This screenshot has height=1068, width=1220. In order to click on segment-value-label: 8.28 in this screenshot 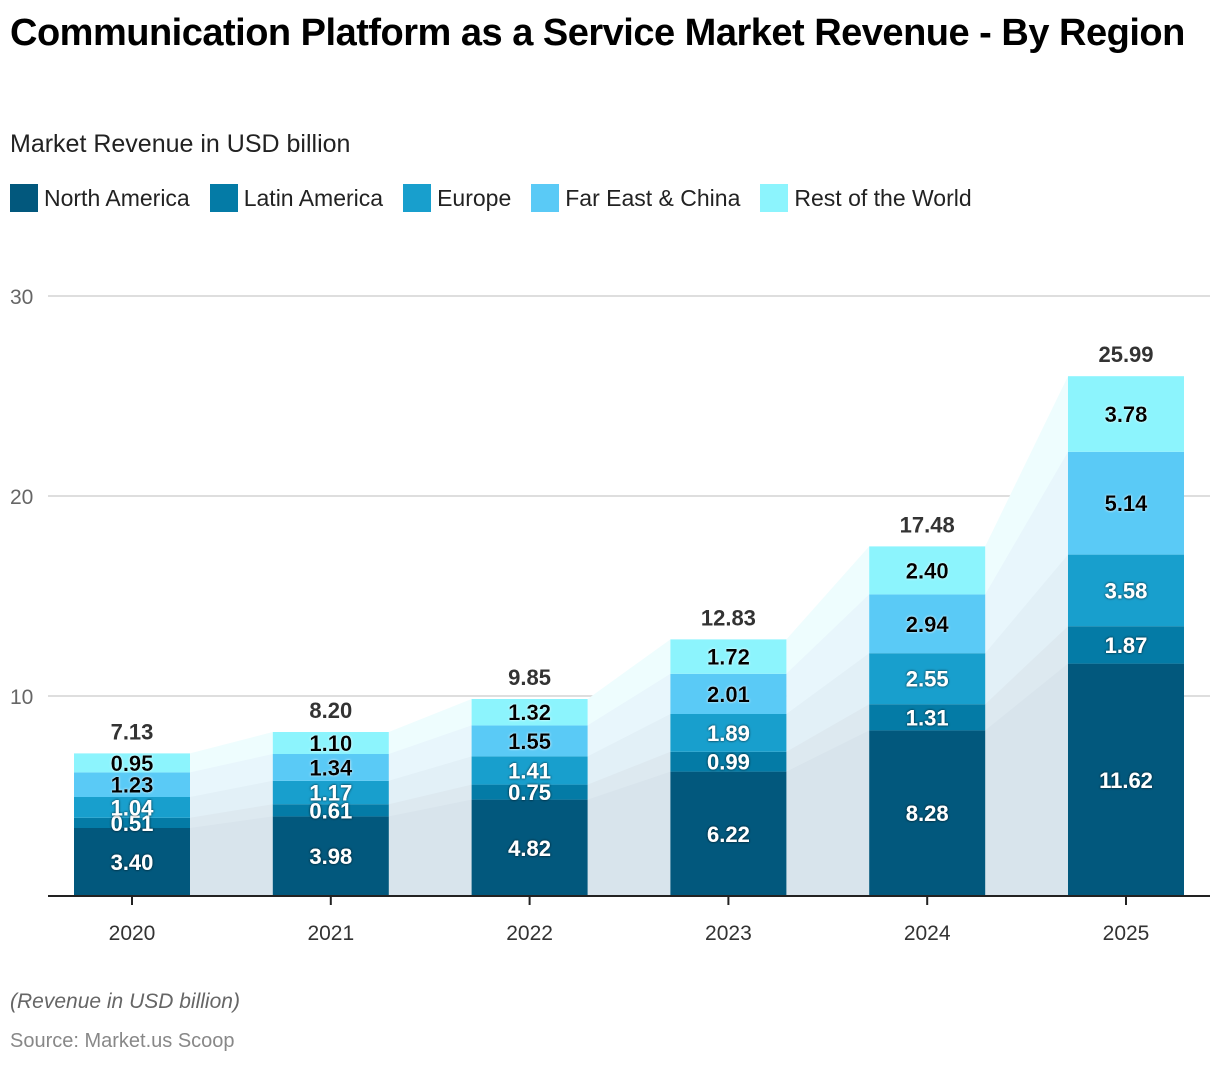, I will do `click(927, 813)`.